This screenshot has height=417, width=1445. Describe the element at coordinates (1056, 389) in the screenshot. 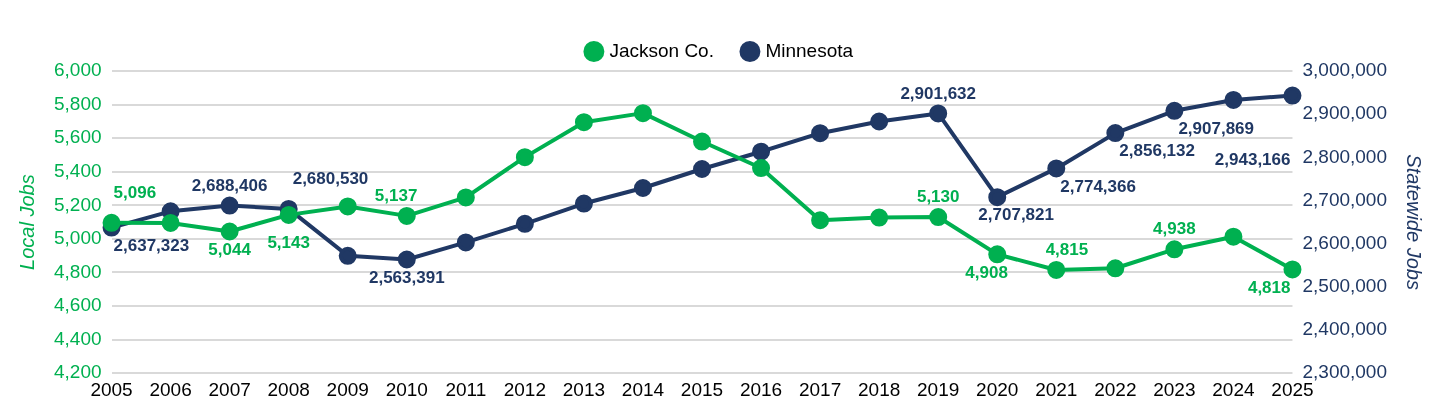

I see `x-tick-label: 2021` at that location.